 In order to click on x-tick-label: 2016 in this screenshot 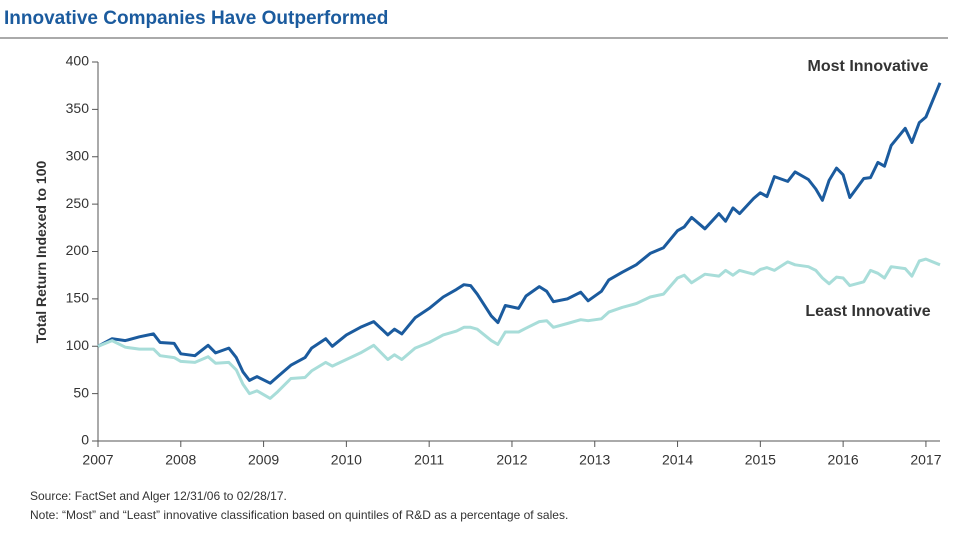, I will do `click(843, 460)`.